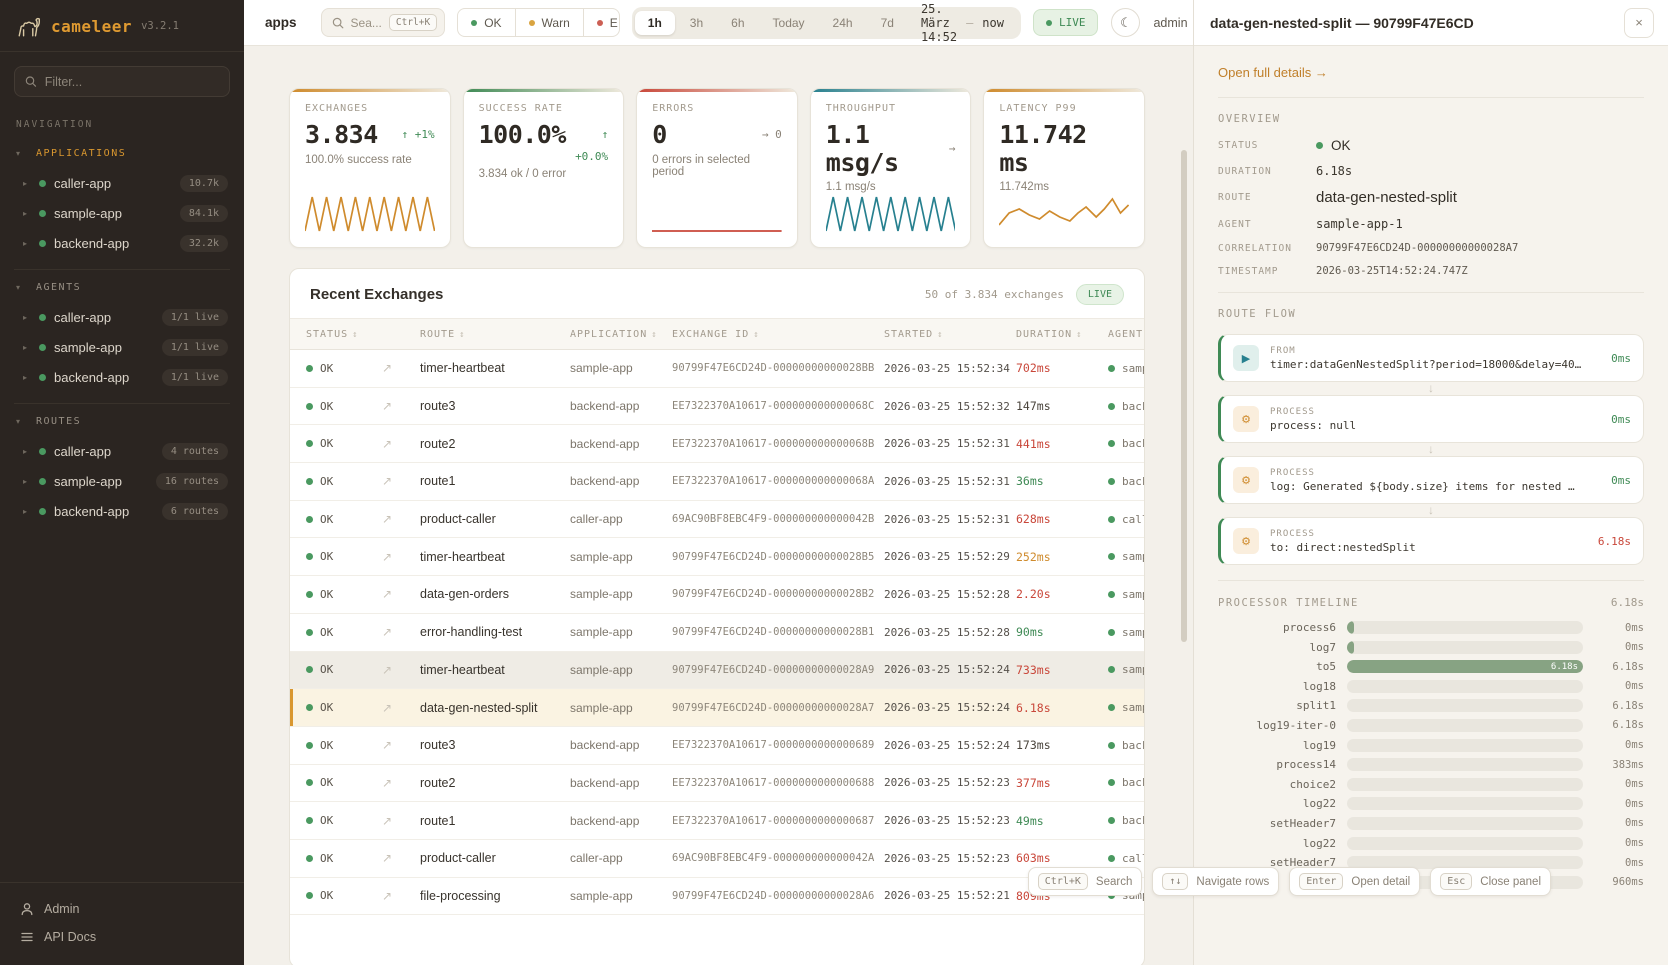 The height and width of the screenshot is (965, 1668). I want to click on sidebar-item-sample-app: ▸ sample-app 16 routes, so click(122, 481).